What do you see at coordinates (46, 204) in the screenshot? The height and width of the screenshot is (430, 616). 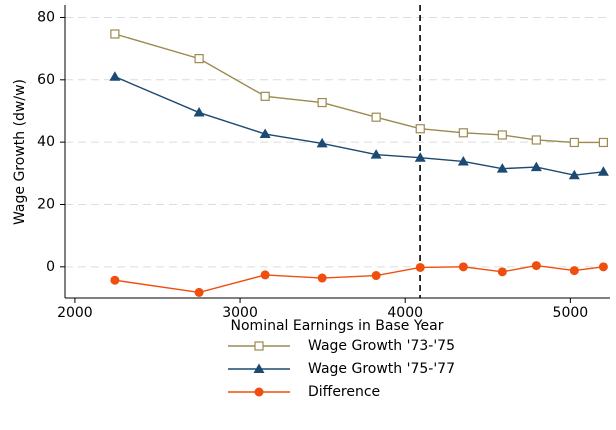 I see `y-tick-label: 20` at bounding box center [46, 204].